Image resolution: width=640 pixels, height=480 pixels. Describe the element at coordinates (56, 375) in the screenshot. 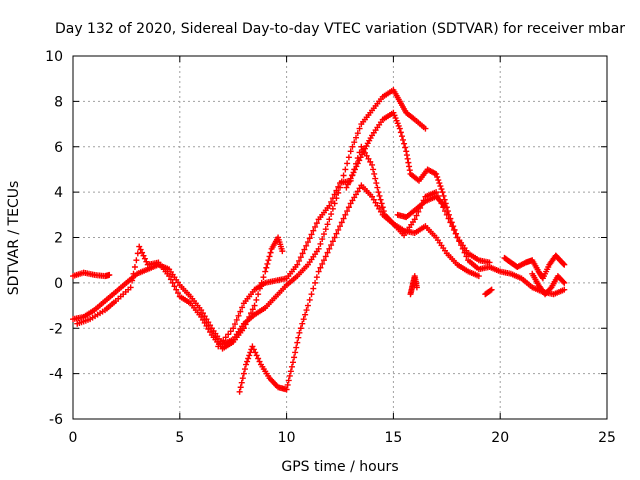

I see `y-tick-label: -4` at that location.